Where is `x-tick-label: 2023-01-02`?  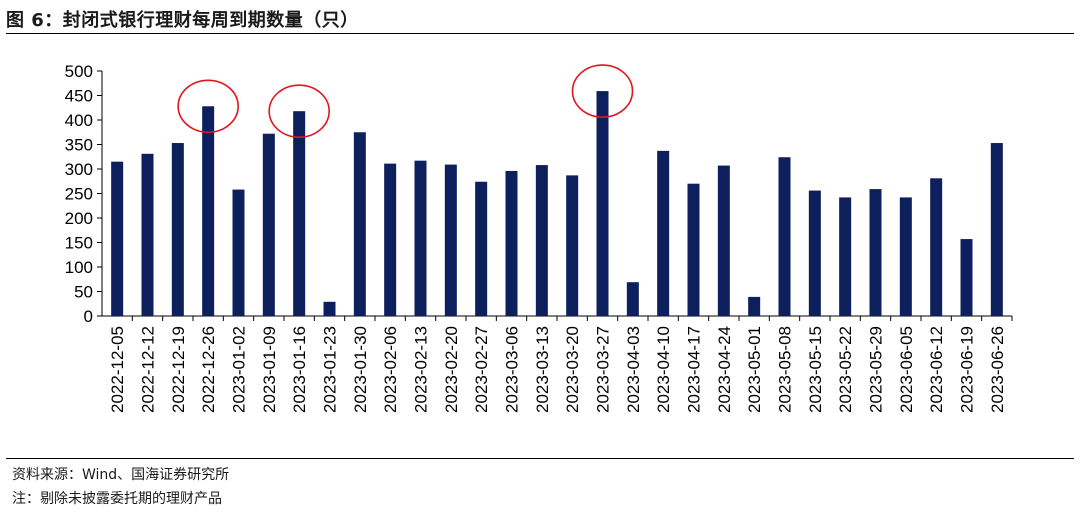
x-tick-label: 2023-01-02 is located at coordinates (239, 369).